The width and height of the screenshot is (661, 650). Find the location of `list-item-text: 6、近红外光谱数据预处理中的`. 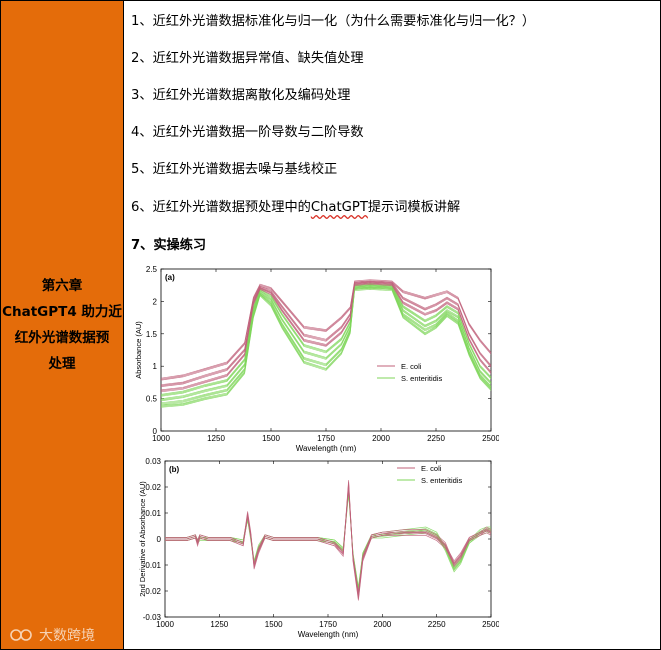

list-item-text: 6、近红外光谱数据预处理中的 is located at coordinates (221, 207).